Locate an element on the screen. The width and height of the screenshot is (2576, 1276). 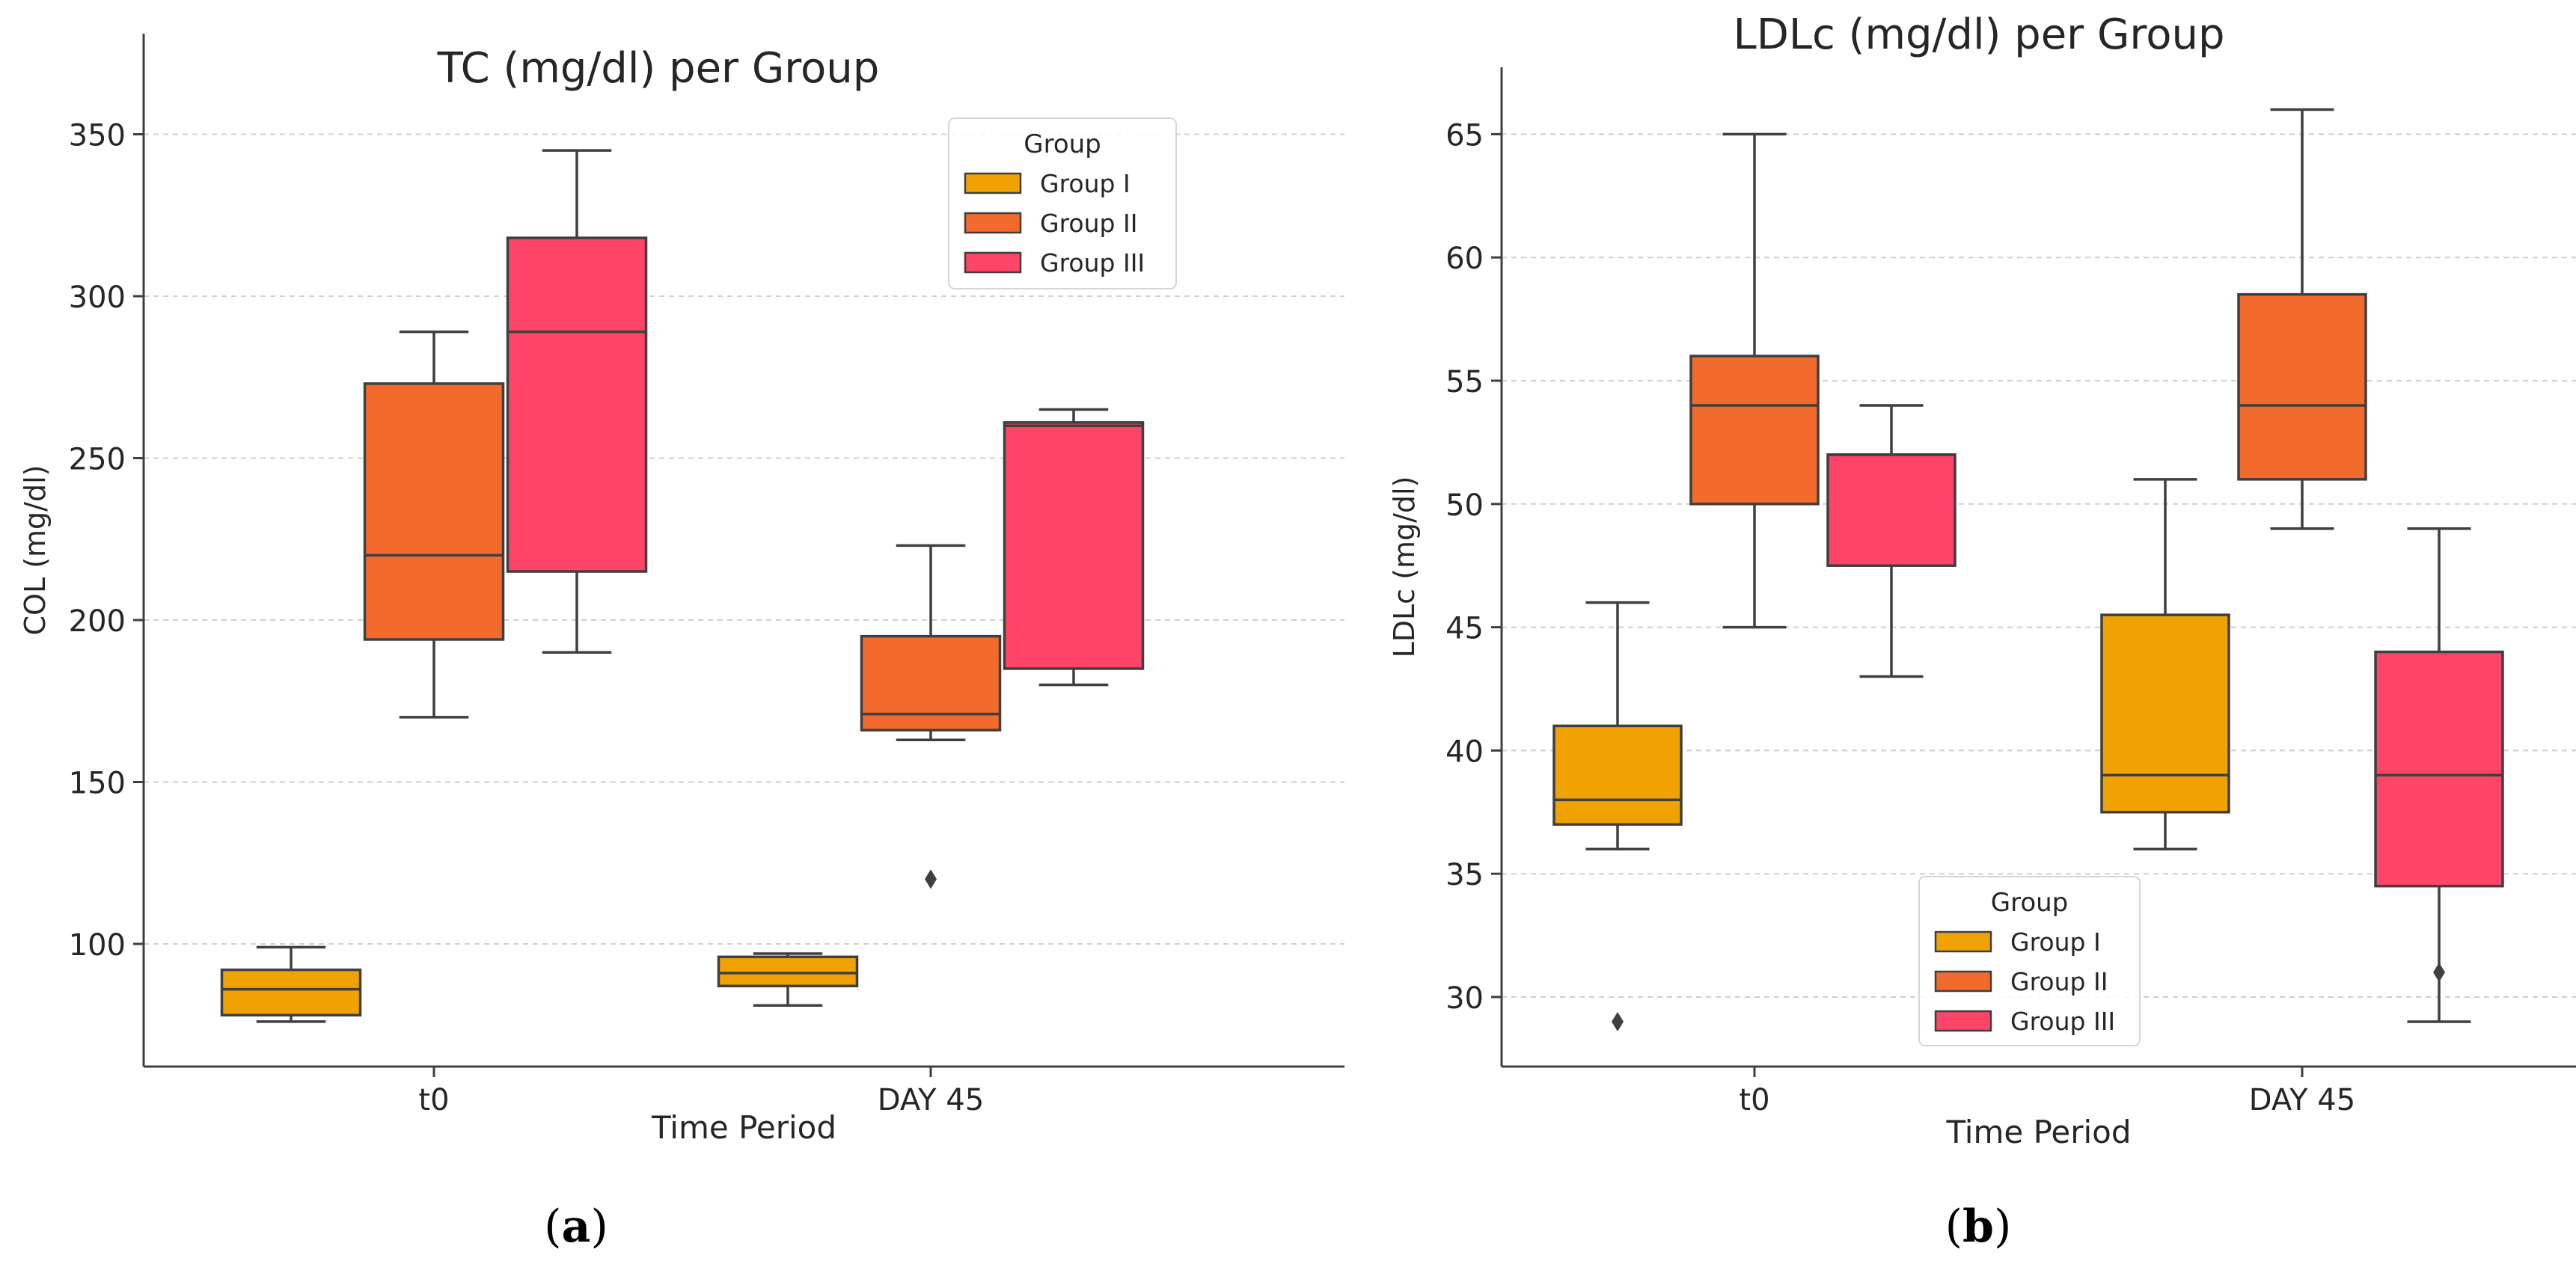
chart-2-box-group-iii-t0 is located at coordinates (1892, 541).